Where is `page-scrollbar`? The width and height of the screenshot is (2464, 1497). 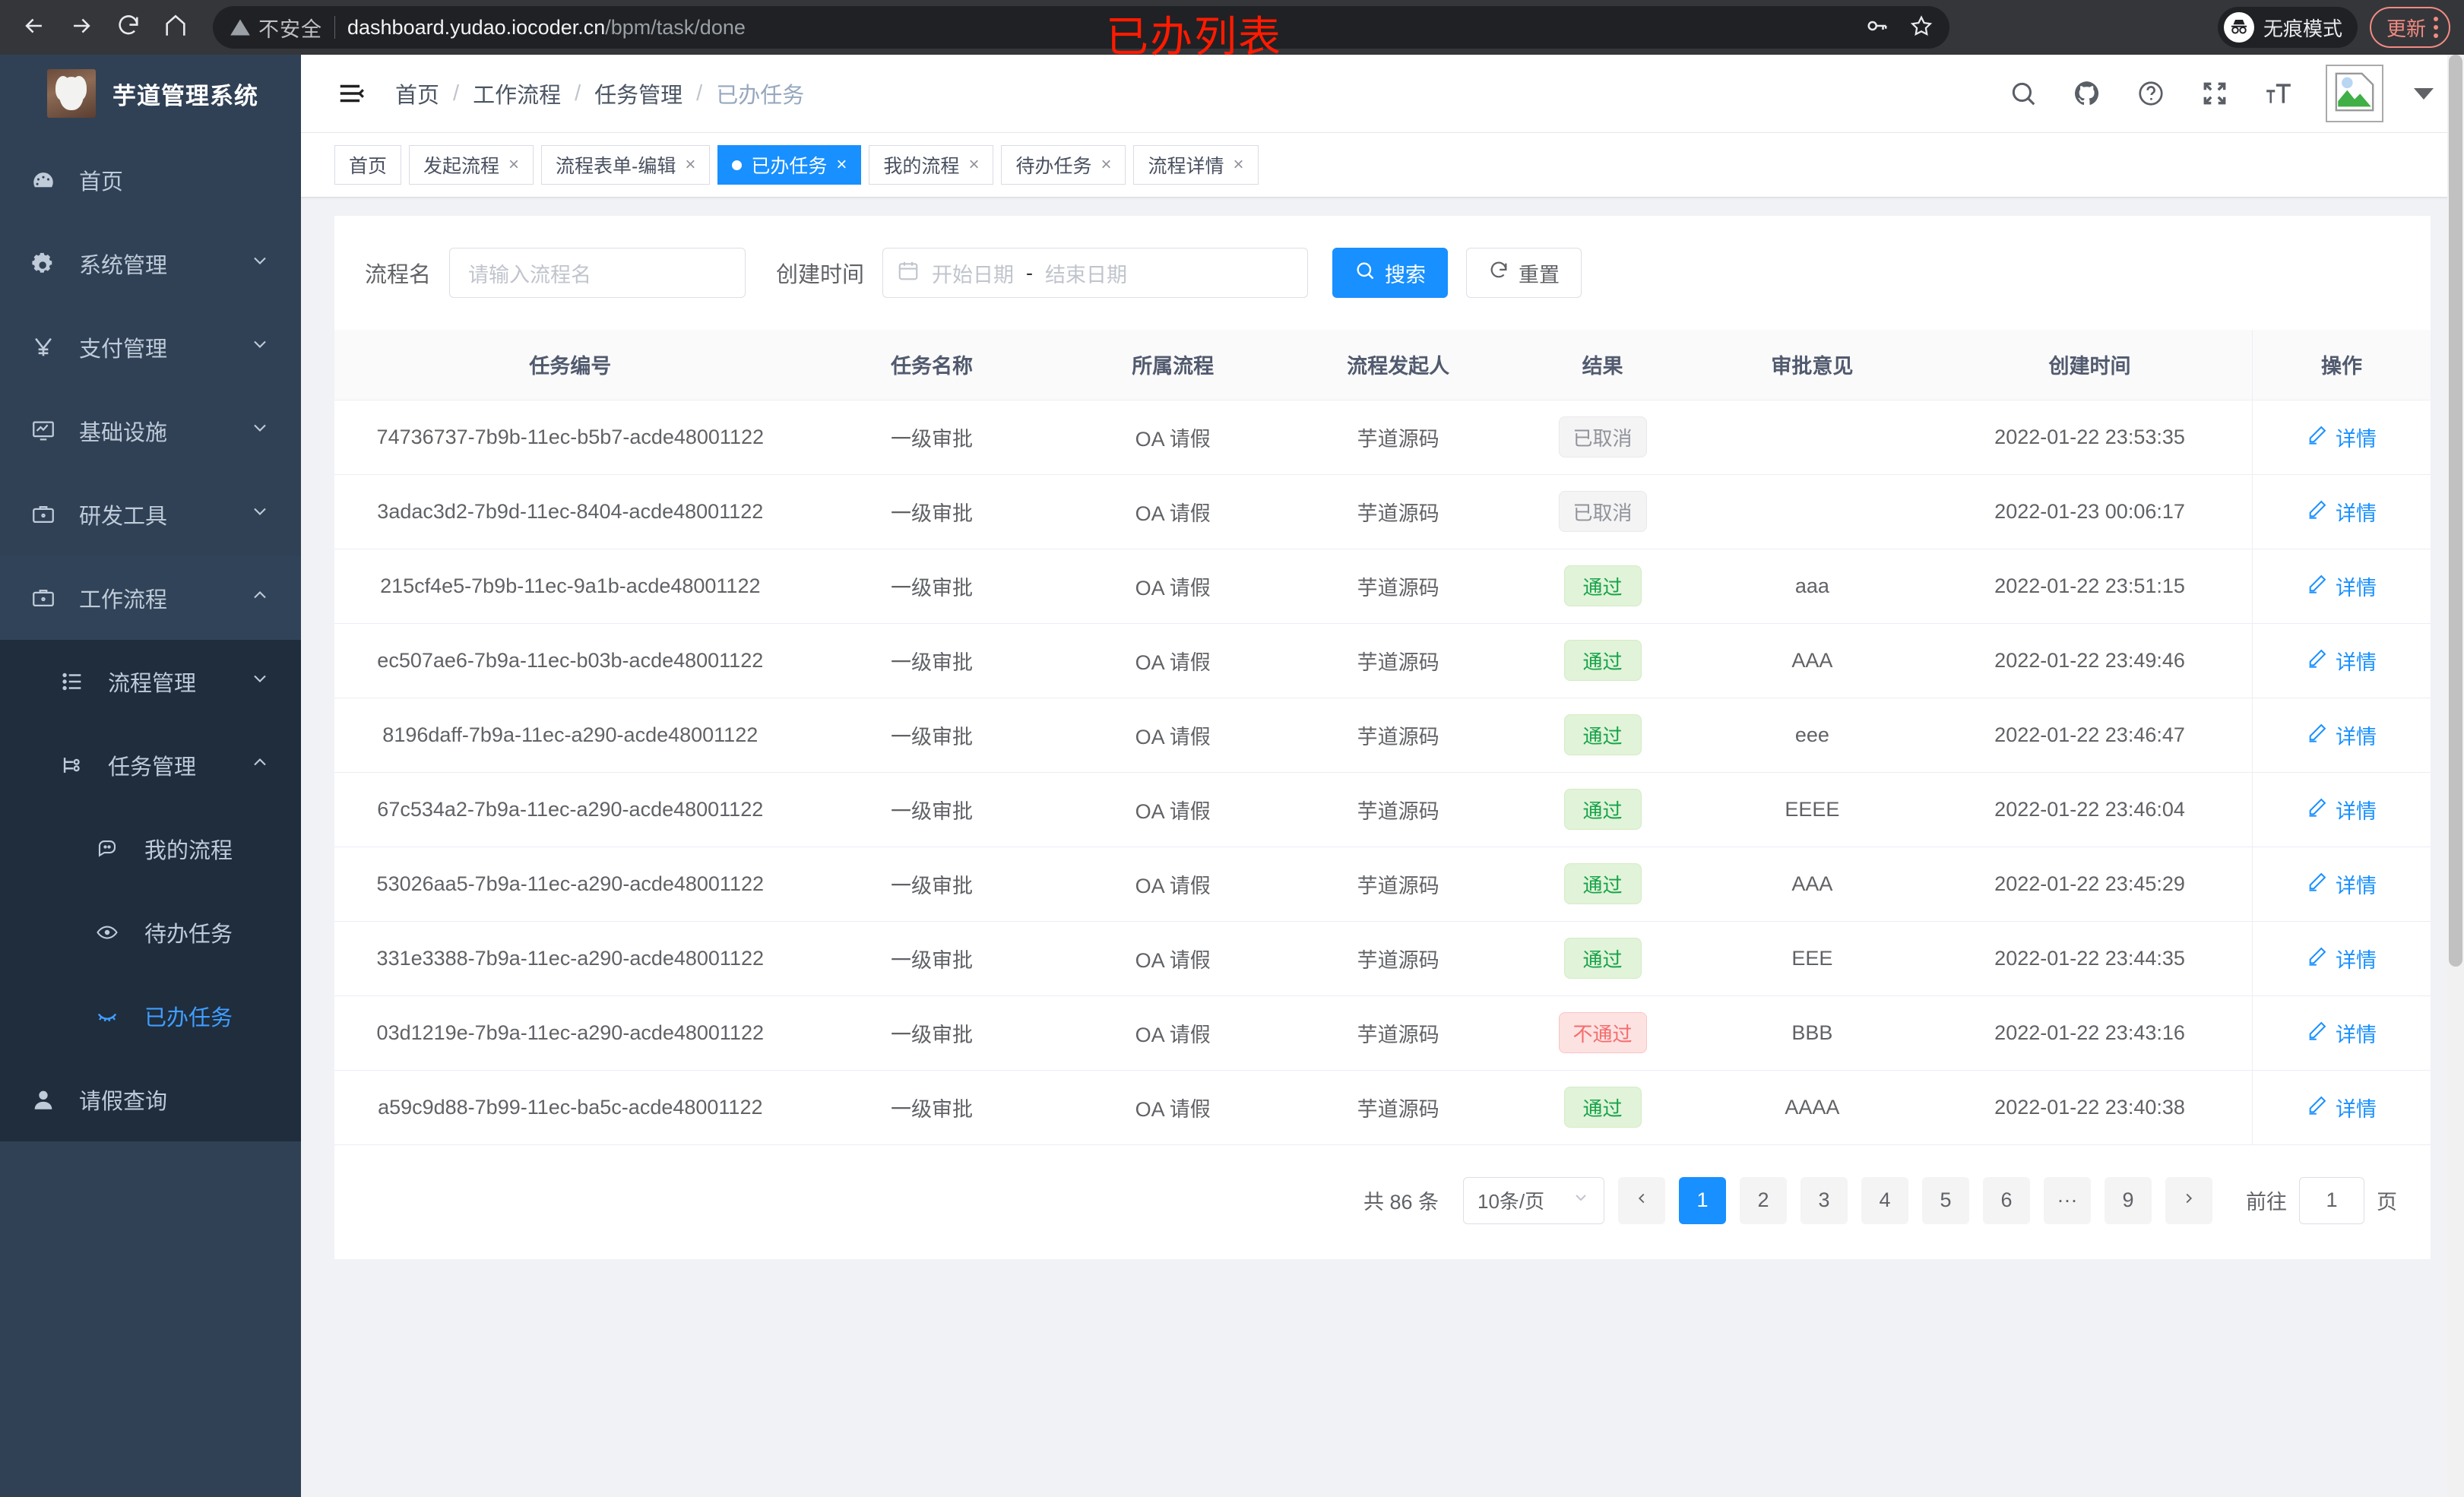 page-scrollbar is located at coordinates (2455, 776).